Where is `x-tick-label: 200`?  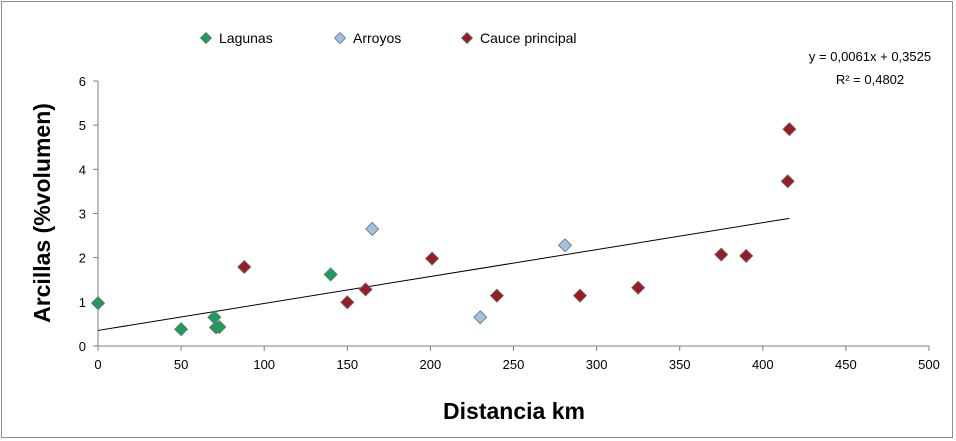
x-tick-label: 200 is located at coordinates (431, 364).